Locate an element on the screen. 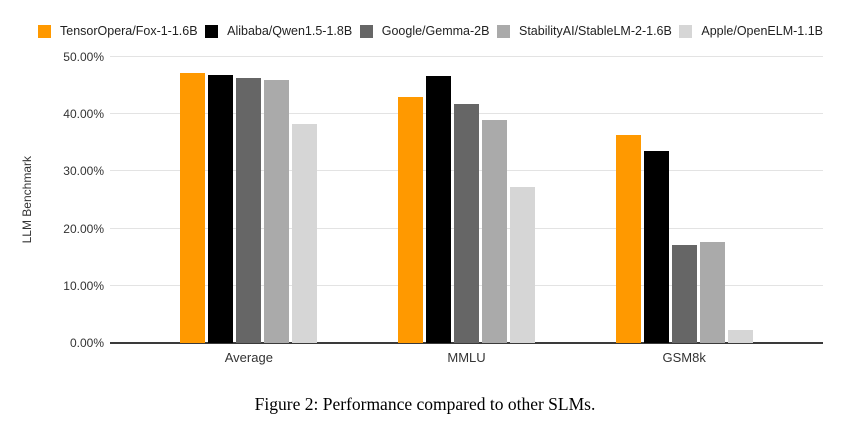  y-axis-tick-labels: 0.00% 10.00% 20.00% 30.00% 40.00% 50.00% is located at coordinates (52, 200).